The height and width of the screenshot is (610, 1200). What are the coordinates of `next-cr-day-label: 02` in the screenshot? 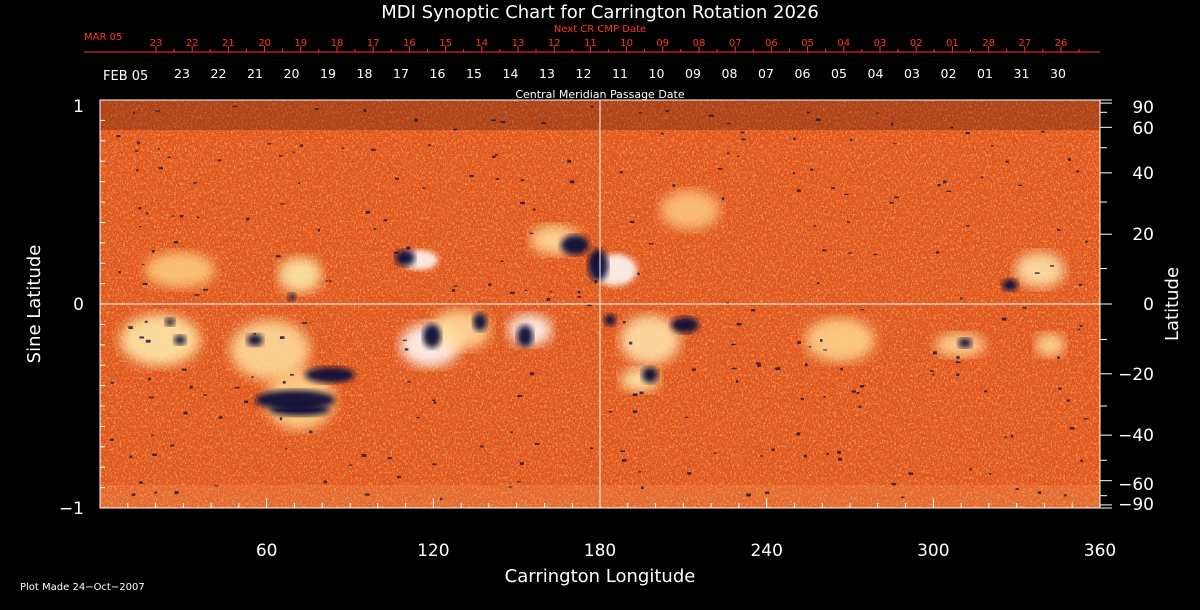 It's located at (916, 43).